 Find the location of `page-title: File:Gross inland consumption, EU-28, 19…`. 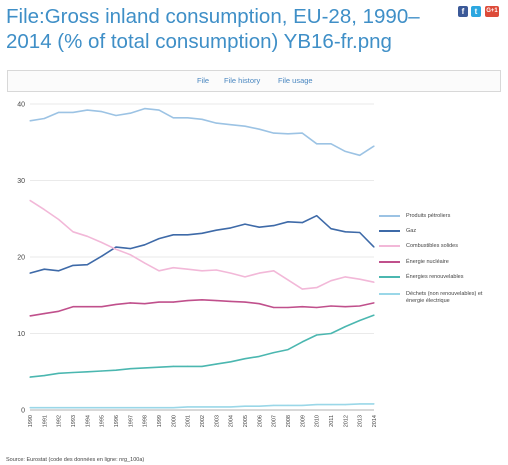

page-title: File:Gross inland consumption, EU-28, 19… is located at coordinates (213, 29).